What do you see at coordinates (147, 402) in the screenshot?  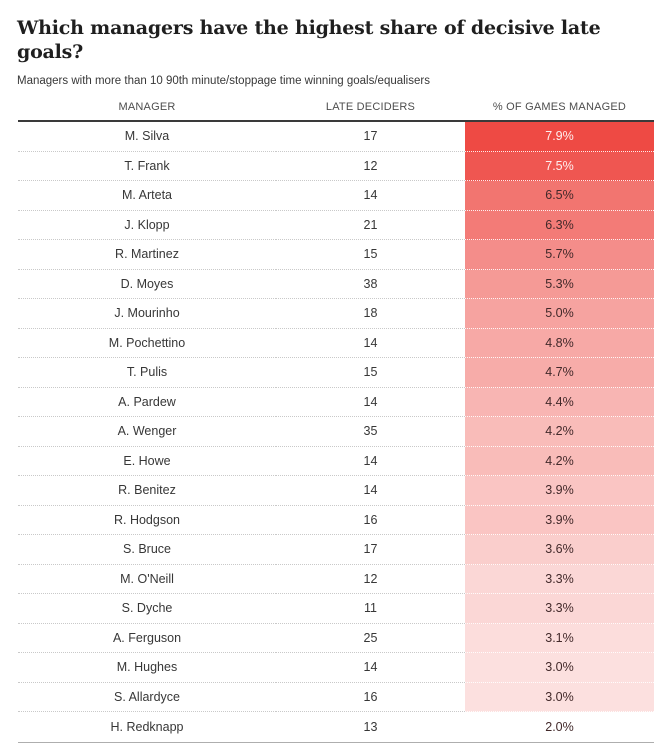 I see `manager-name: A. Pardew` at bounding box center [147, 402].